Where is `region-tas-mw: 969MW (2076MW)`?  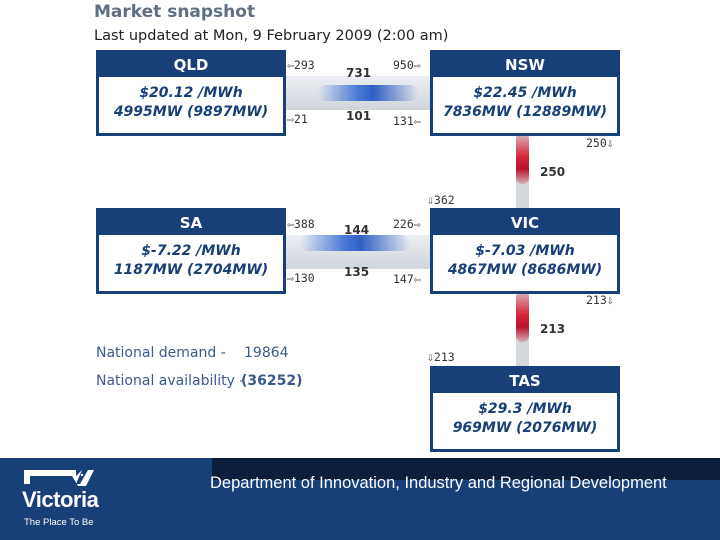
region-tas-mw: 969MW (2076MW) is located at coordinates (525, 428).